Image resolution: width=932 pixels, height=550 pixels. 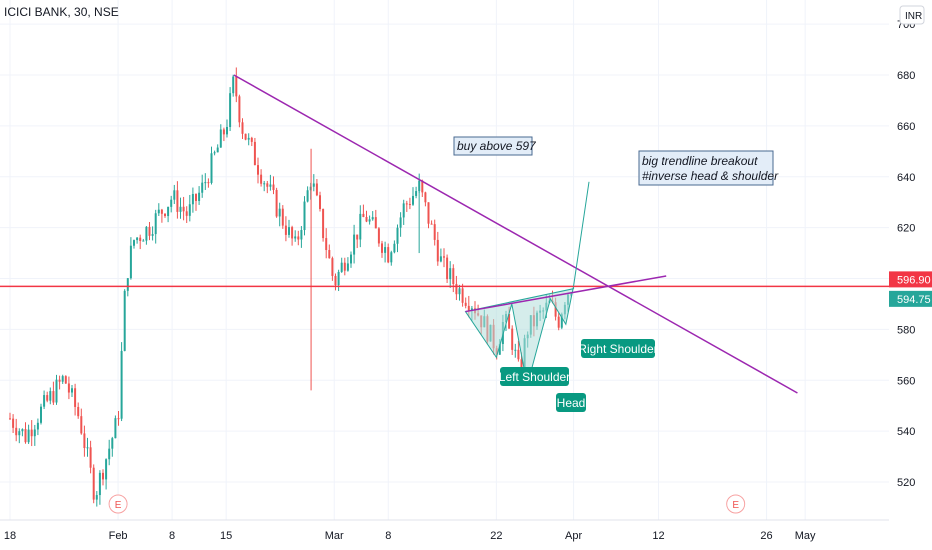 What do you see at coordinates (906, 483) in the screenshot?
I see `y-tick-label: 520` at bounding box center [906, 483].